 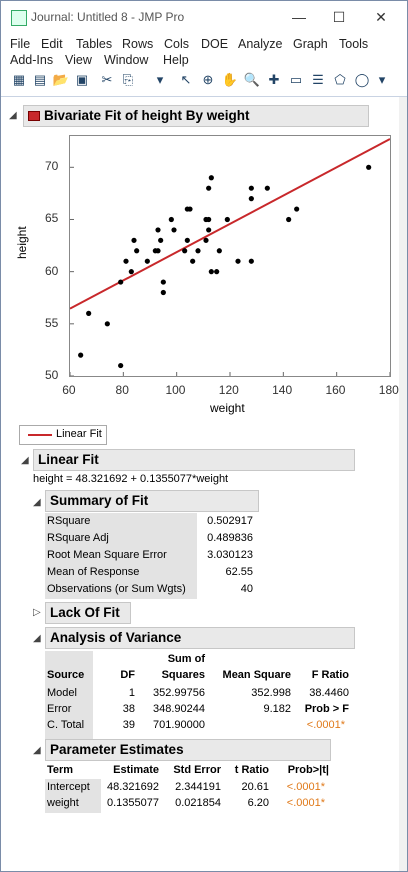 What do you see at coordinates (296, 79) in the screenshot?
I see `annotate-tool-icon: ▭` at bounding box center [296, 79].